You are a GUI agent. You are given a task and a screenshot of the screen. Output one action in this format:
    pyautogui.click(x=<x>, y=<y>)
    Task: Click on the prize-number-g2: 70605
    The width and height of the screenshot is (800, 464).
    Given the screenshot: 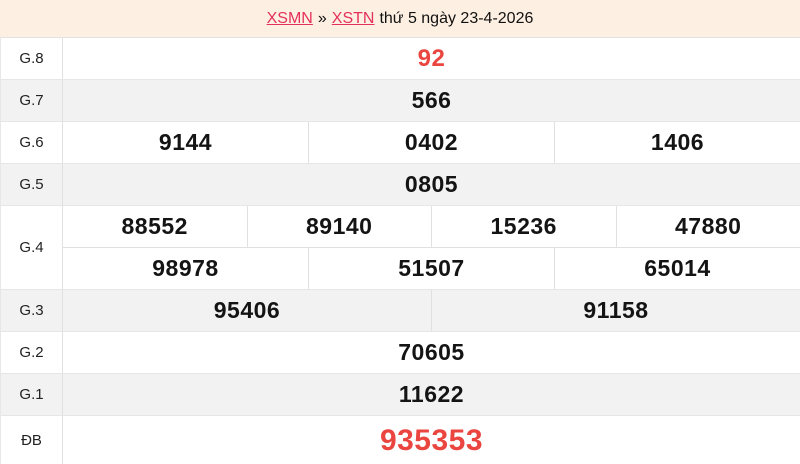 What is the action you would take?
    pyautogui.click(x=431, y=352)
    